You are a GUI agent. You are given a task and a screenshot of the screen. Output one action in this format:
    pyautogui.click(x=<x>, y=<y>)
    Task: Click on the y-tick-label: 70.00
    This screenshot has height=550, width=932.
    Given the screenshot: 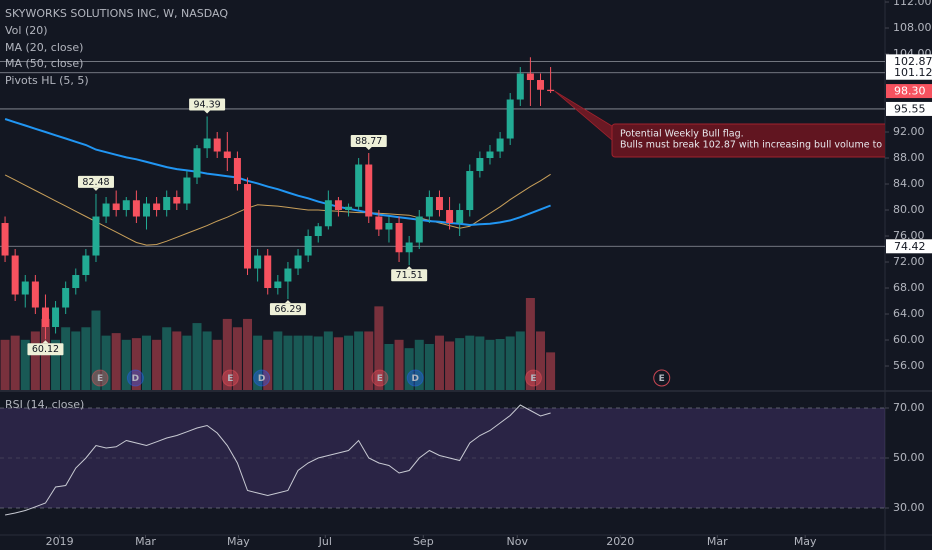 What is the action you would take?
    pyautogui.click(x=909, y=407)
    